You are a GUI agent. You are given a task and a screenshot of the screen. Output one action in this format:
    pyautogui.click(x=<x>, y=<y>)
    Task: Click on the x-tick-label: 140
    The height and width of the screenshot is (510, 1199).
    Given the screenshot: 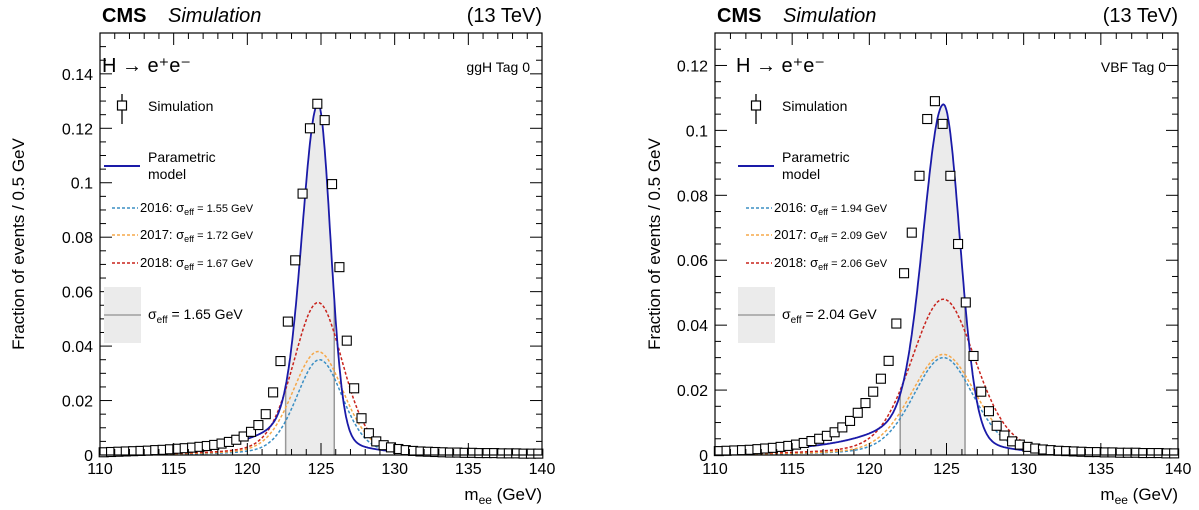 What is the action you would take?
    pyautogui.click(x=542, y=469)
    